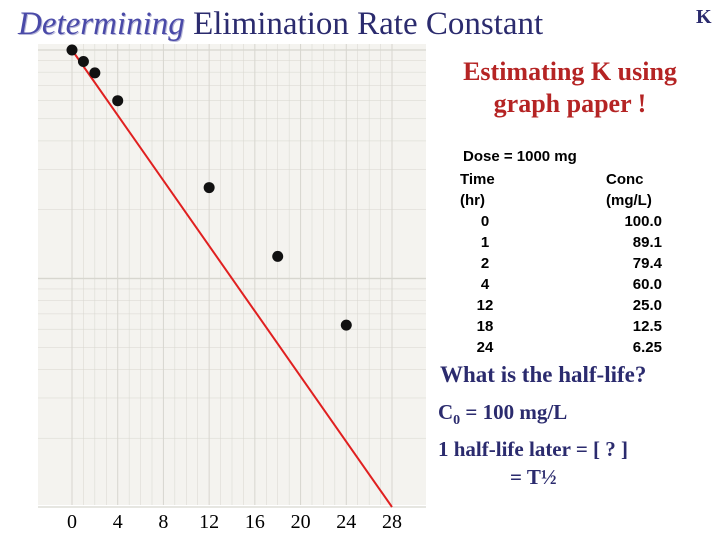  I want to click on table-row: 2 79.4, so click(568, 263).